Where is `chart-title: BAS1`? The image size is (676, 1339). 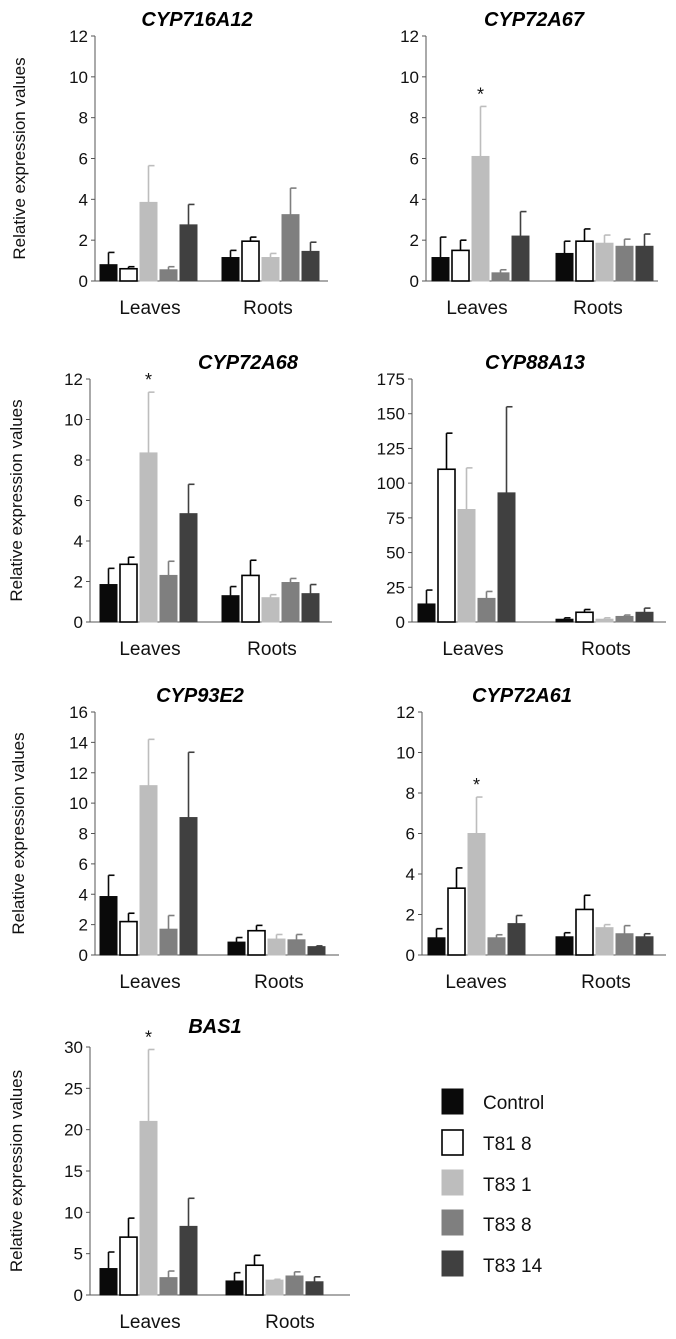
chart-title: BAS1 is located at coordinates (214, 1027).